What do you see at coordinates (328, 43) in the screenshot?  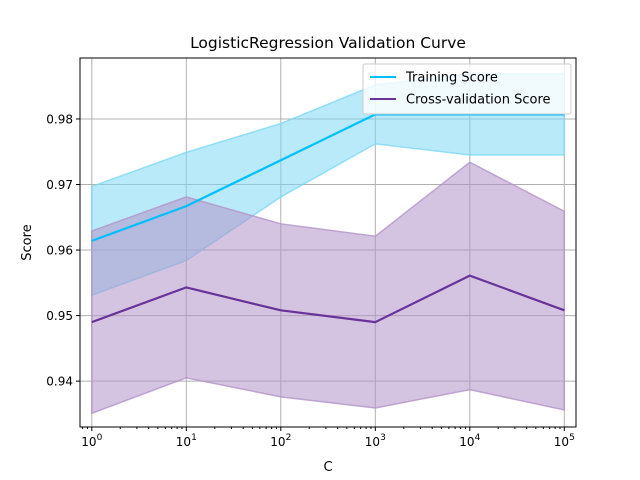 I see `chart-title: LogisticRegression Validation Curve` at bounding box center [328, 43].